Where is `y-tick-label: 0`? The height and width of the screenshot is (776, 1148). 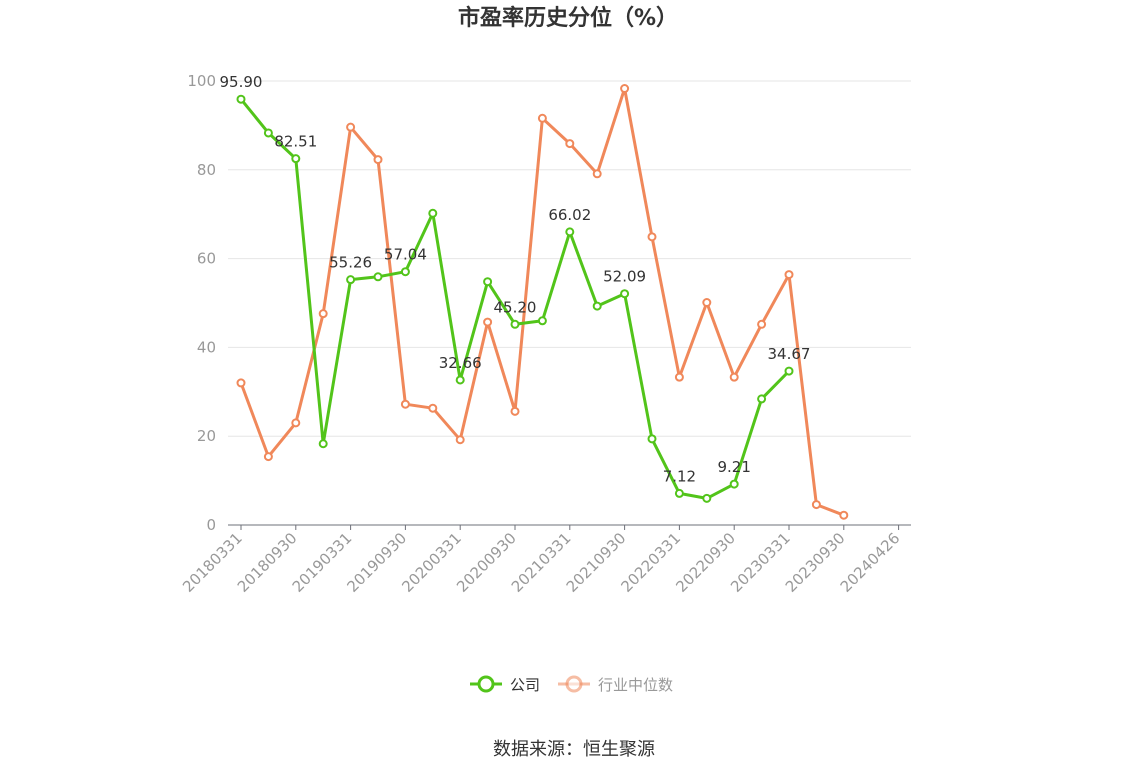 y-tick-label: 0 is located at coordinates (211, 525).